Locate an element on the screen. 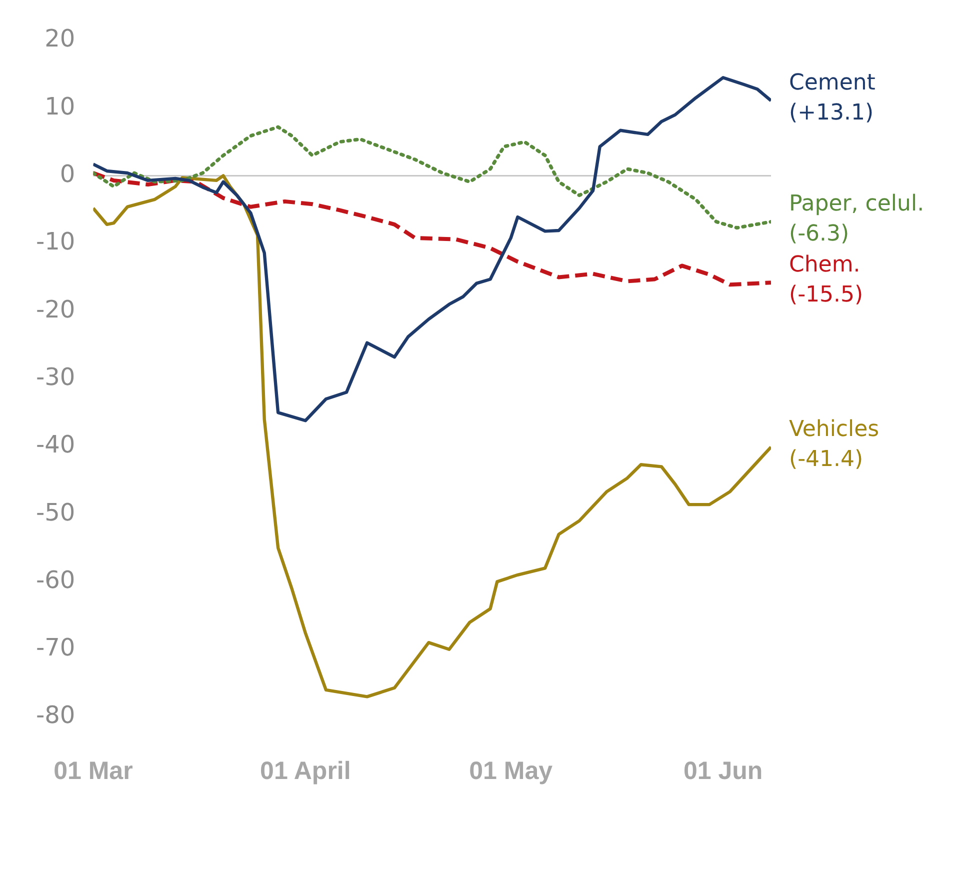 This screenshot has width=954, height=875. annotation: (-15.5) is located at coordinates (826, 295).